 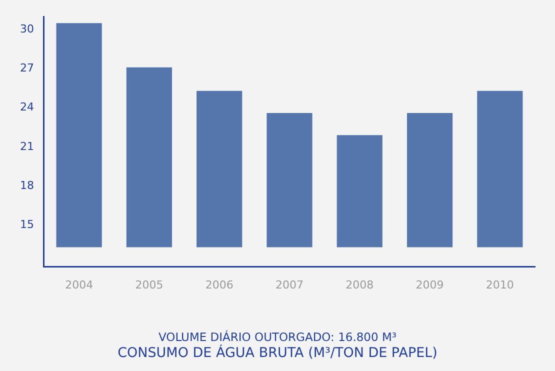 What do you see at coordinates (27, 224) in the screenshot?
I see `y-tick-label: 15` at bounding box center [27, 224].